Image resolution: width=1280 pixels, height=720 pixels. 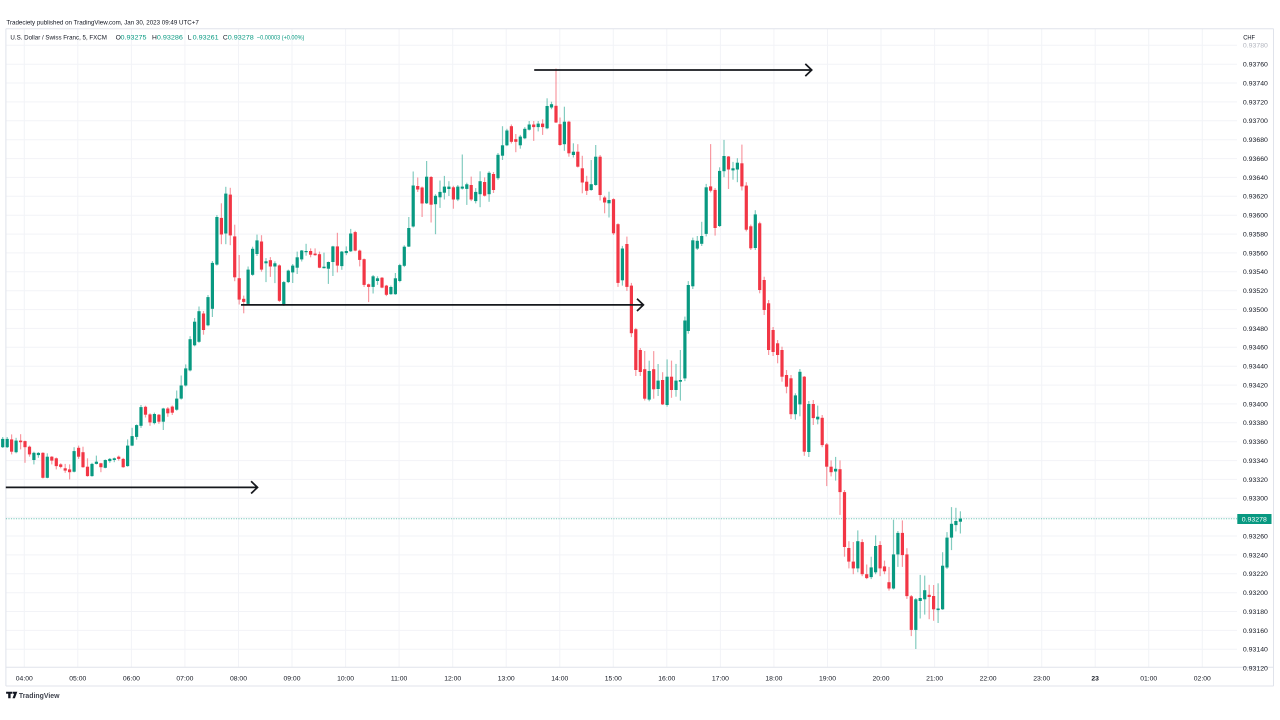 I want to click on svg-text: 0.93640, so click(x=1255, y=178).